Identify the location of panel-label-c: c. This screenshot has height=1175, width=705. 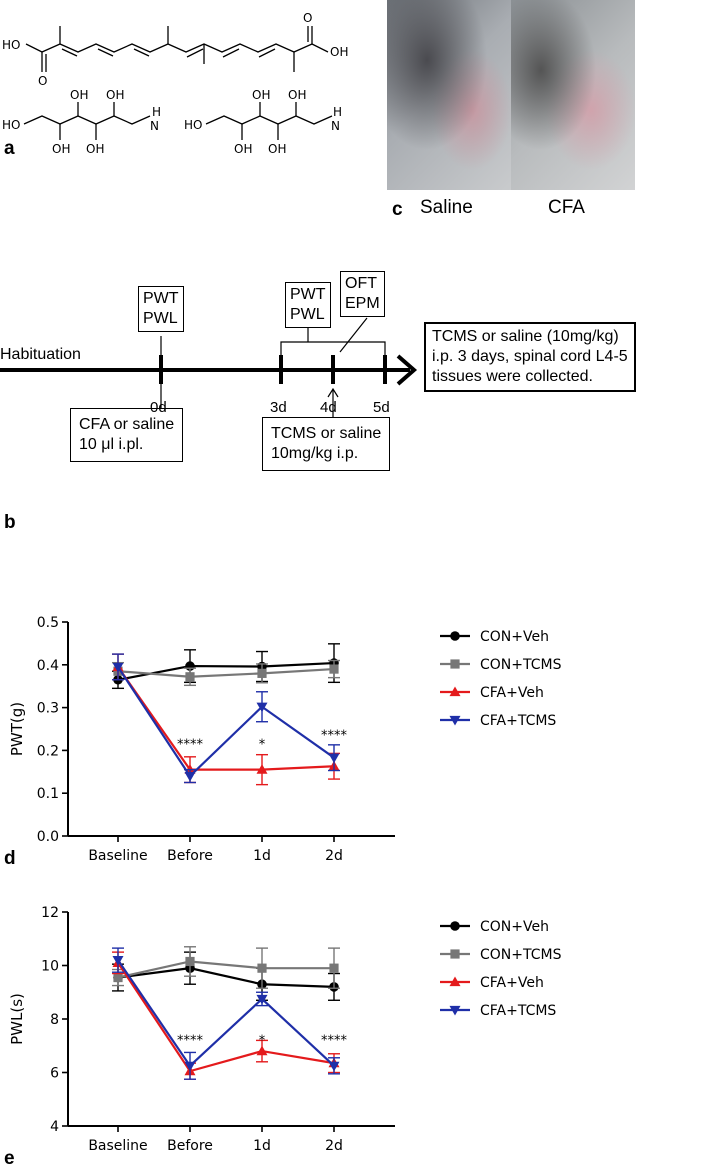
(397, 209).